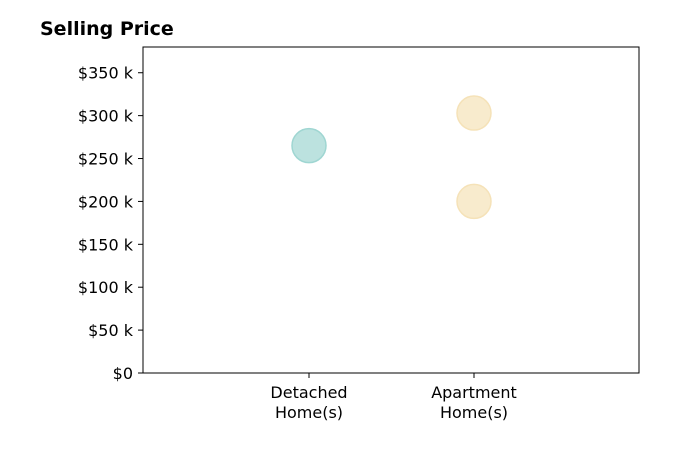 The width and height of the screenshot is (679, 462). What do you see at coordinates (107, 29) in the screenshot?
I see `chart-title: Selling Price` at bounding box center [107, 29].